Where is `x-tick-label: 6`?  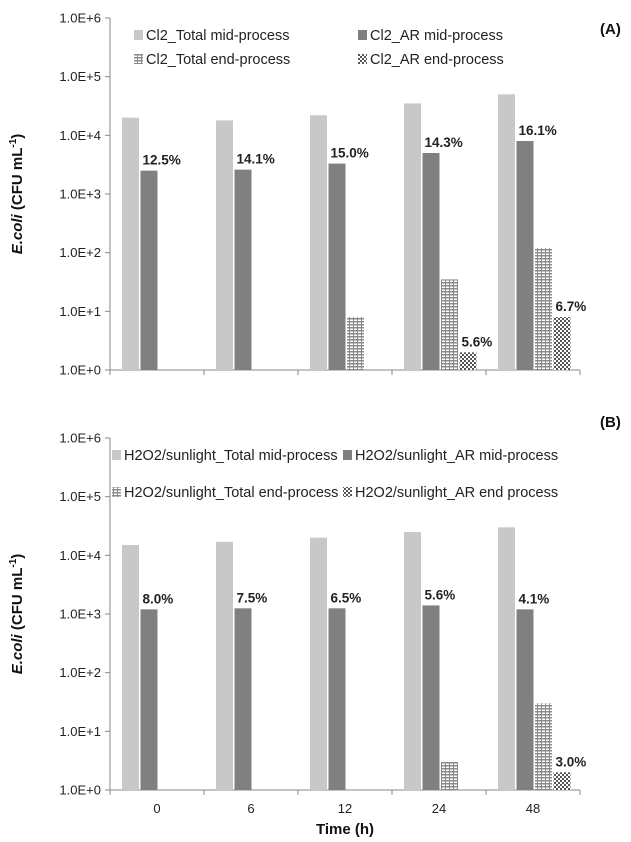 x-tick-label: 6 is located at coordinates (250, 808).